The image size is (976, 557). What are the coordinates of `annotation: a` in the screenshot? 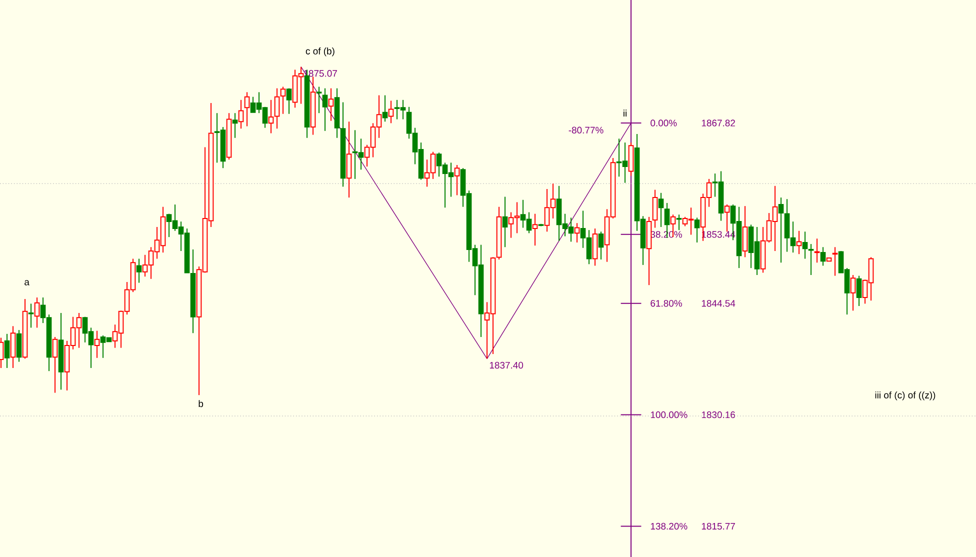 It's located at (27, 283).